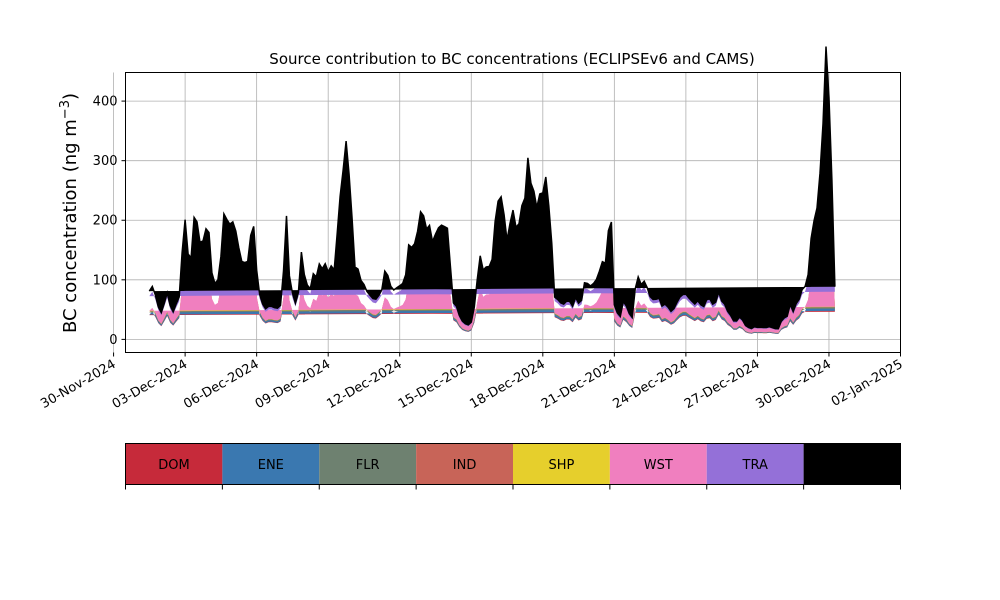 The width and height of the screenshot is (1000, 600). I want to click on x-tick-label: 18-Dec-2024, so click(507, 384).